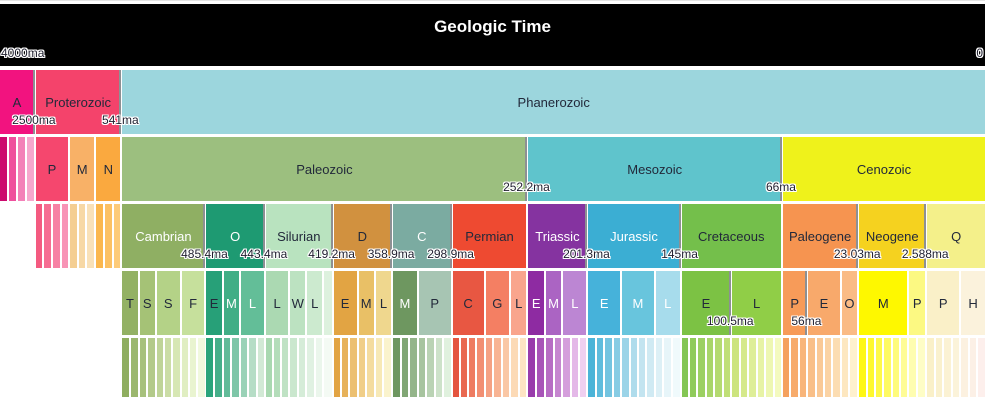  What do you see at coordinates (3, 169) in the screenshot?
I see `era-eoarchean` at bounding box center [3, 169].